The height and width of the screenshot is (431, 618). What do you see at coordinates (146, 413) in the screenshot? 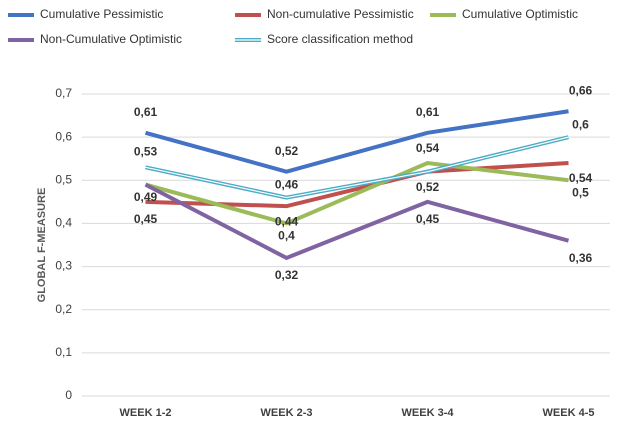
I see `x-tick-label: WEEK 1-2` at bounding box center [146, 413].